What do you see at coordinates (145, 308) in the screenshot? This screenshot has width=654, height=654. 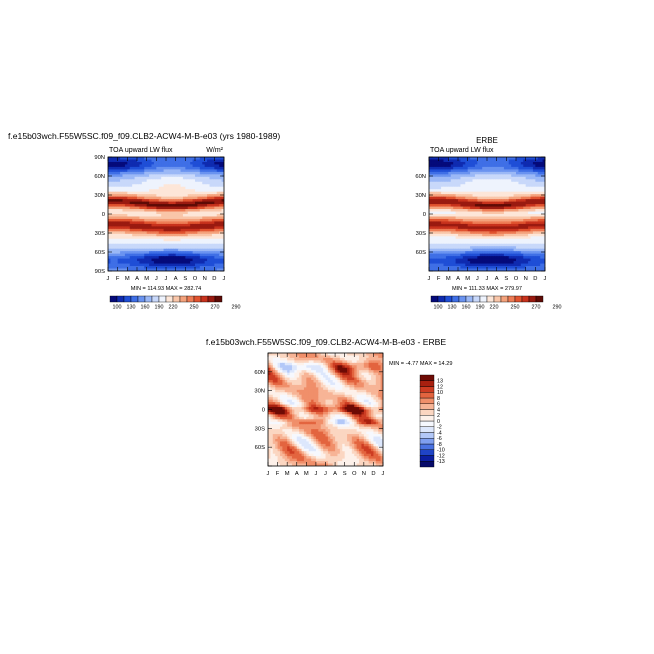 I see `colorbar-label: 160` at bounding box center [145, 308].